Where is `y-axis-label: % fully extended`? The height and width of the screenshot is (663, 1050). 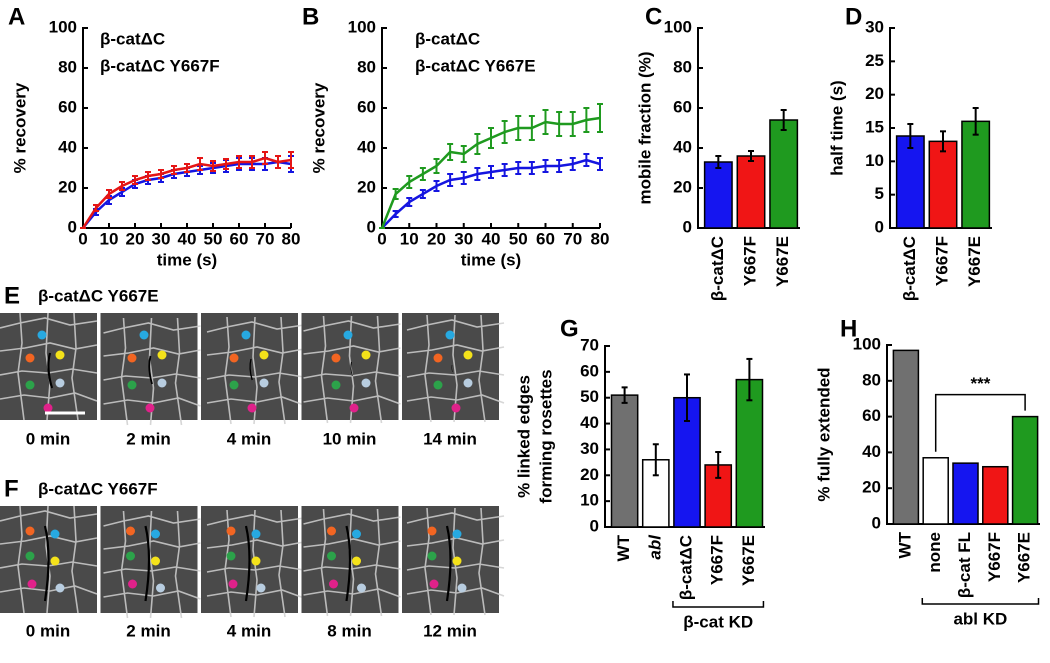 y-axis-label: % fully extended is located at coordinates (823, 434).